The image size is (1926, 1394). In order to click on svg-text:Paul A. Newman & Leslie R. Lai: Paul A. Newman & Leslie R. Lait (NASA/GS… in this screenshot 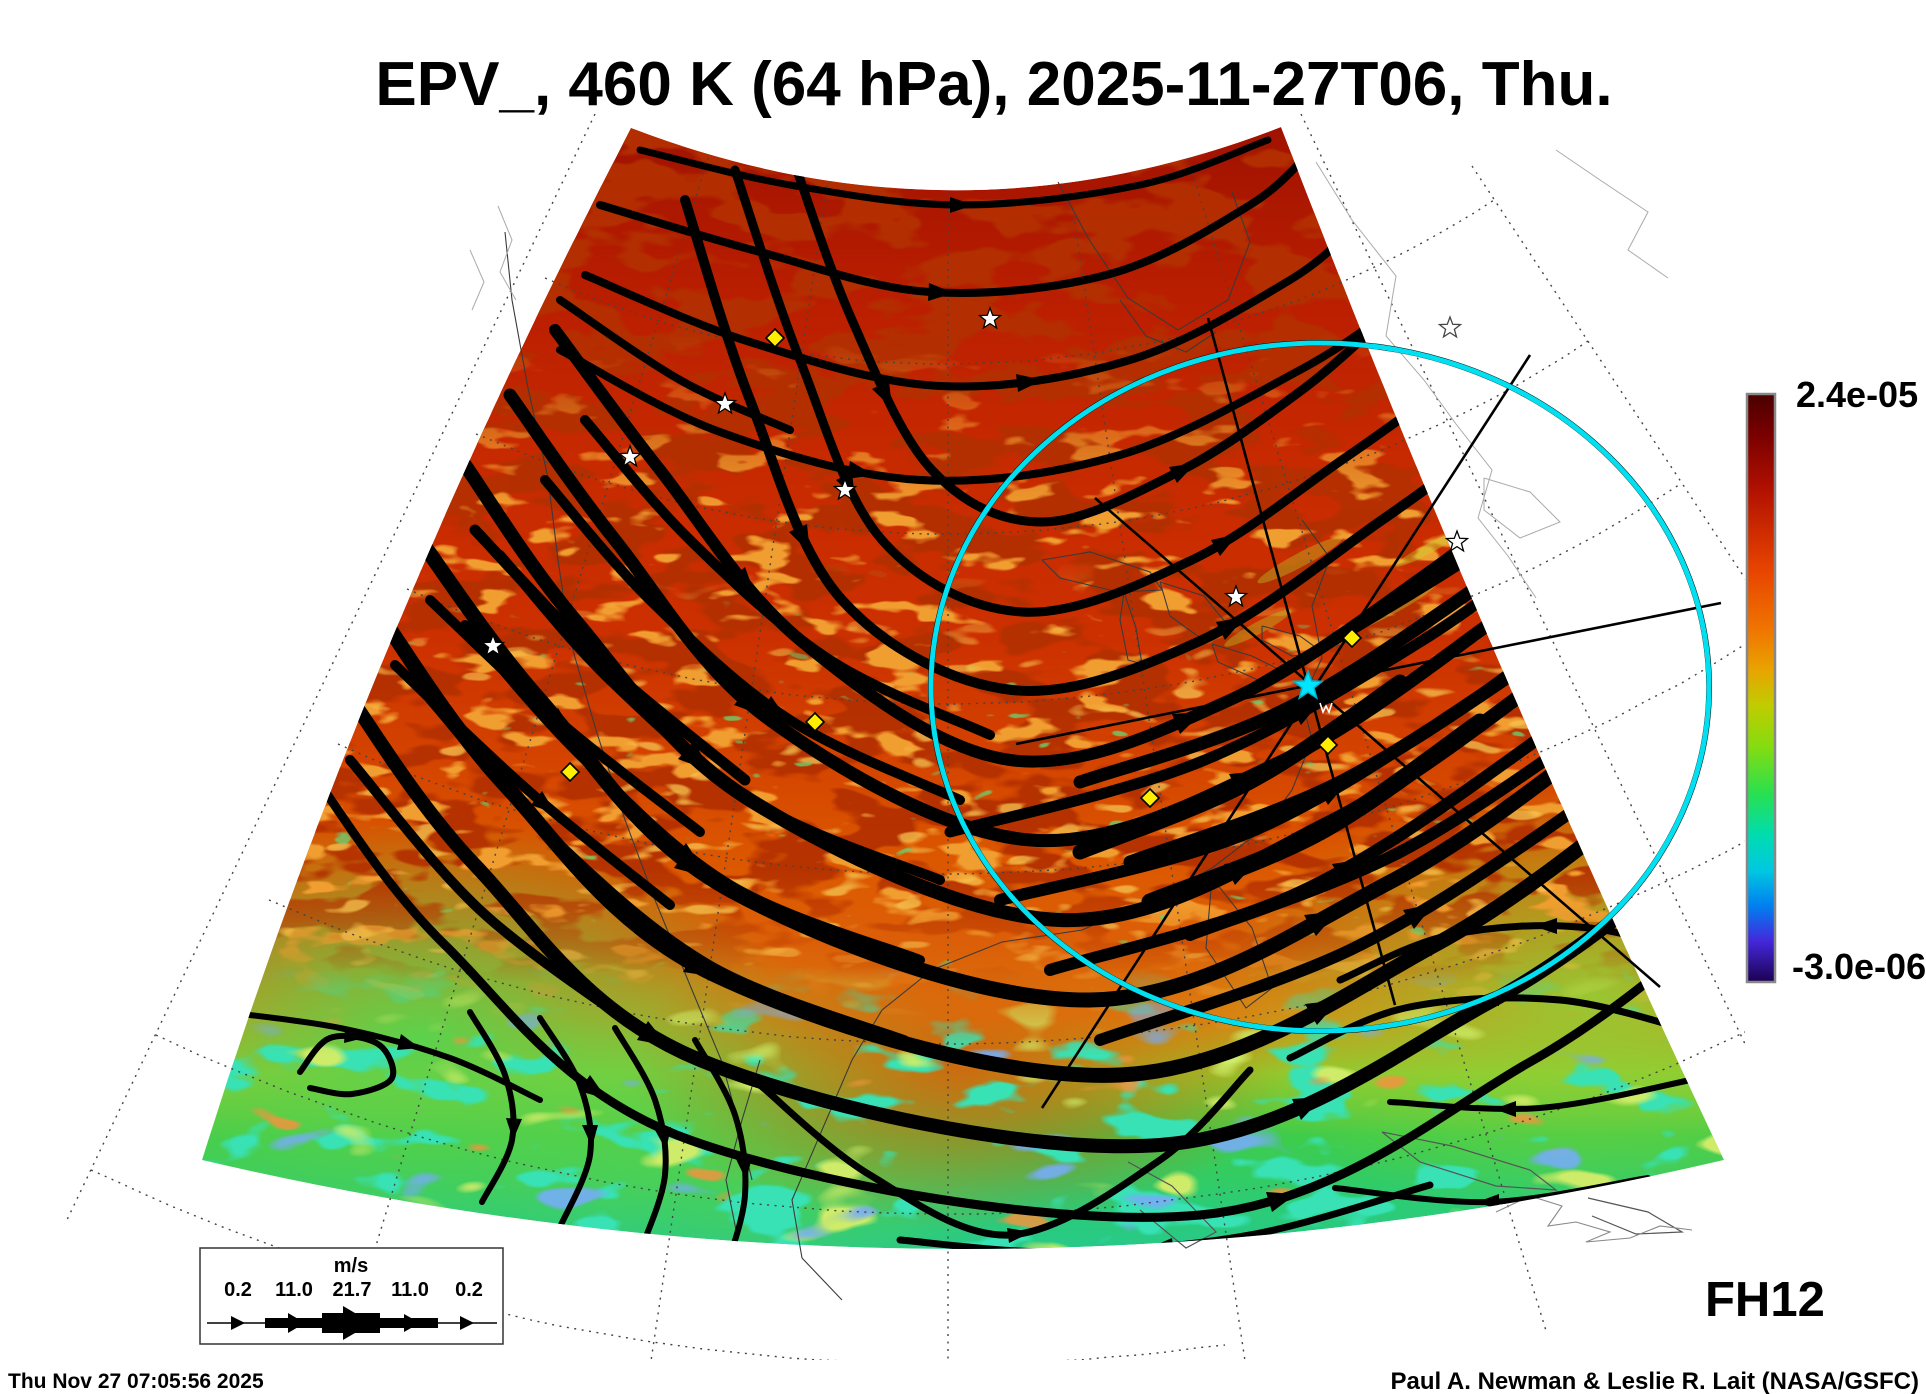, I will do `click(1654, 1381)`.